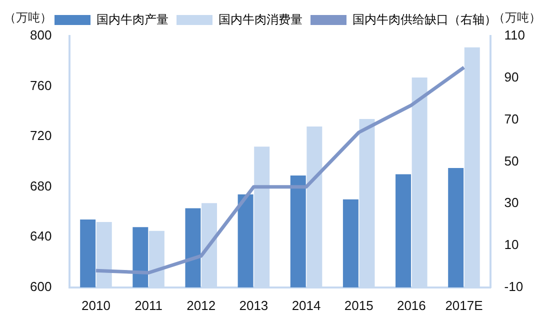 The height and width of the screenshot is (325, 551). Describe the element at coordinates (411, 305) in the screenshot. I see `x-tick-label: 2016` at that location.